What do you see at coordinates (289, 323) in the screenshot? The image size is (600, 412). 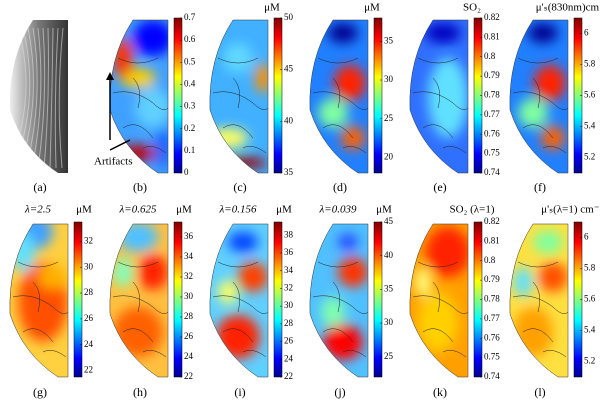 I see `colorbar-tick-label: 28` at bounding box center [289, 323].